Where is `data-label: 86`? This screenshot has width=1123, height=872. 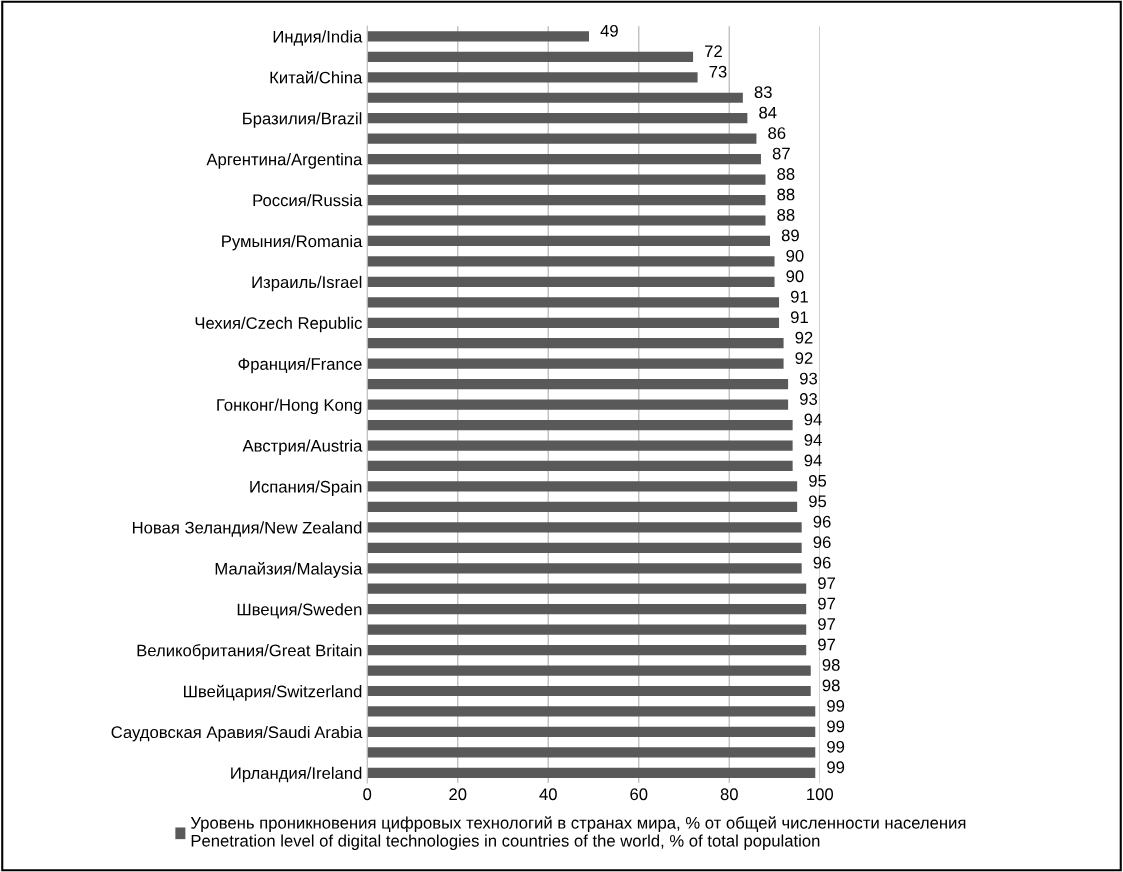 data-label: 86 is located at coordinates (777, 133).